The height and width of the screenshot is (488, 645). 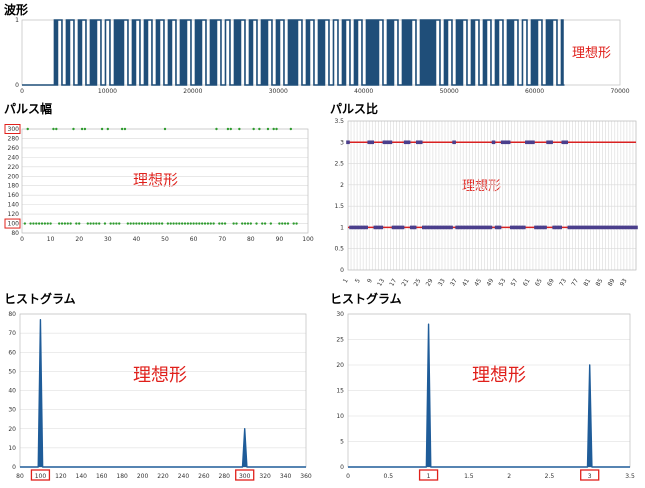 What do you see at coordinates (418, 282) in the screenshot?
I see `pulse-ratio-x-tick-label: 25` at bounding box center [418, 282].